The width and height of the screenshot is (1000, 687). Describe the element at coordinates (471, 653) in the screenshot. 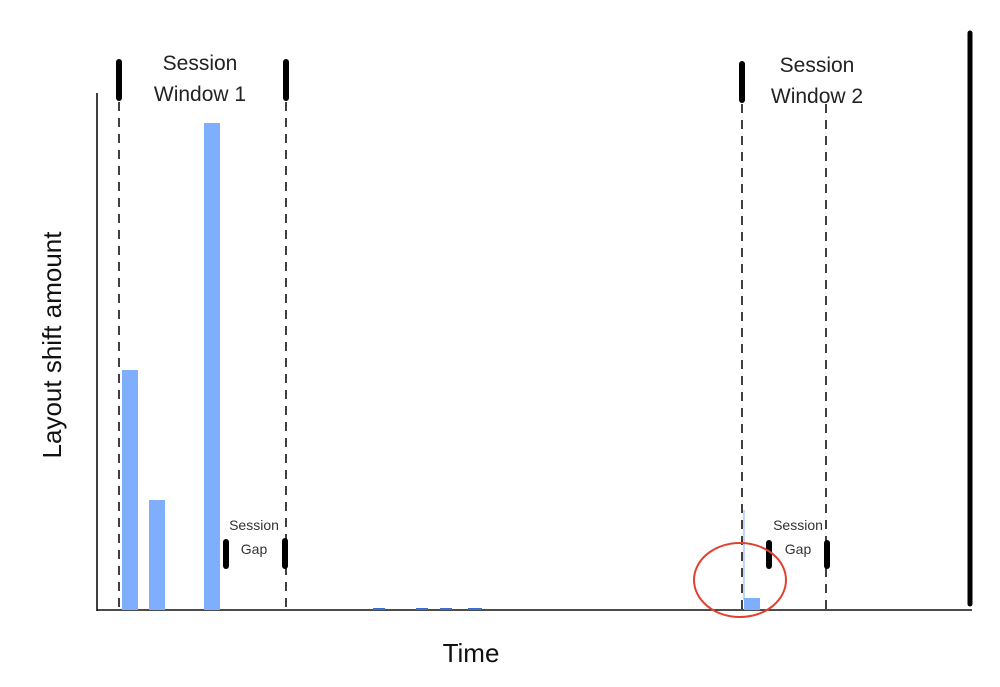

I see `x-axis-title: Time` at that location.